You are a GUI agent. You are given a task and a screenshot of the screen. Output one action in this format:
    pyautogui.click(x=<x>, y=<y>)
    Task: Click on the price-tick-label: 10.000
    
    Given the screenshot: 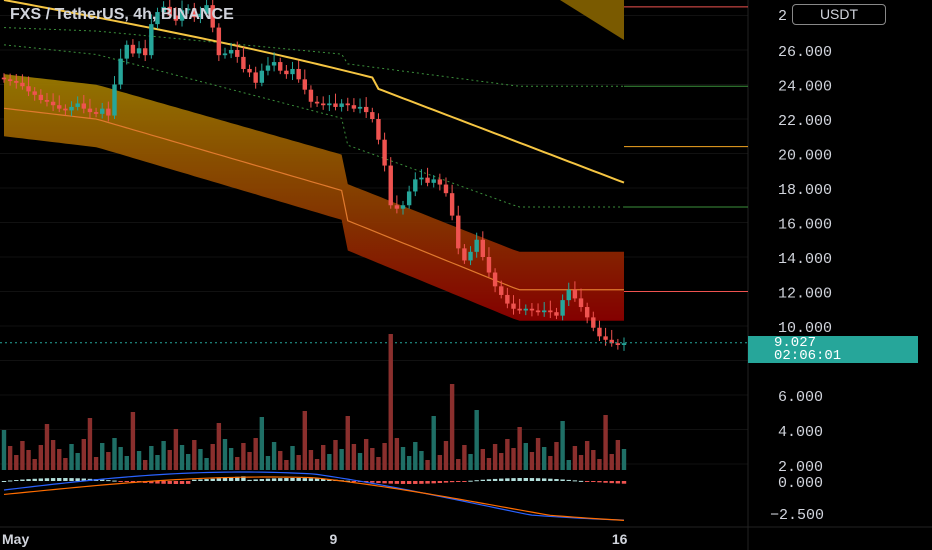 What is the action you would take?
    pyautogui.click(x=805, y=328)
    